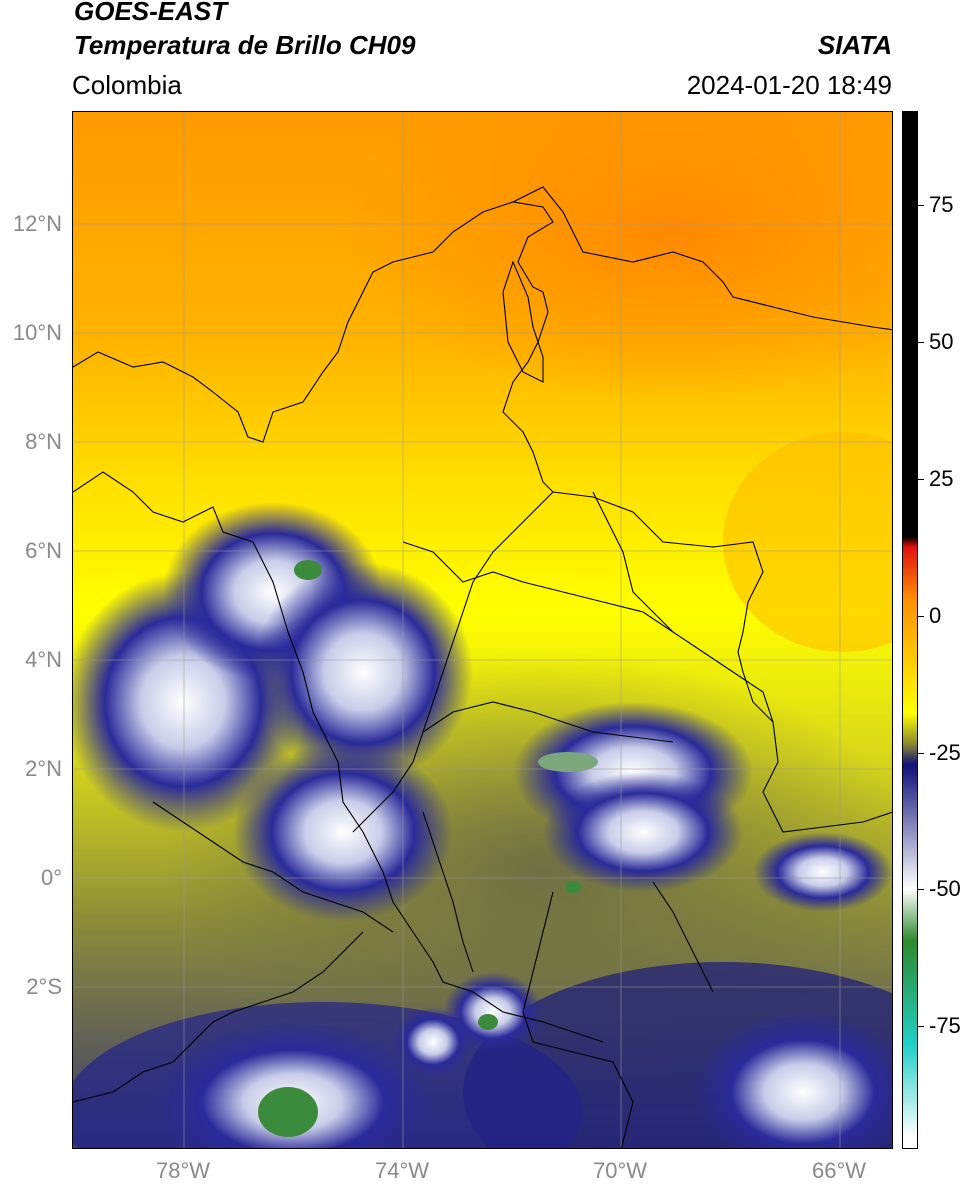 The image size is (966, 1190). I want to click on lat-label-6n: 6°N, so click(43, 550).